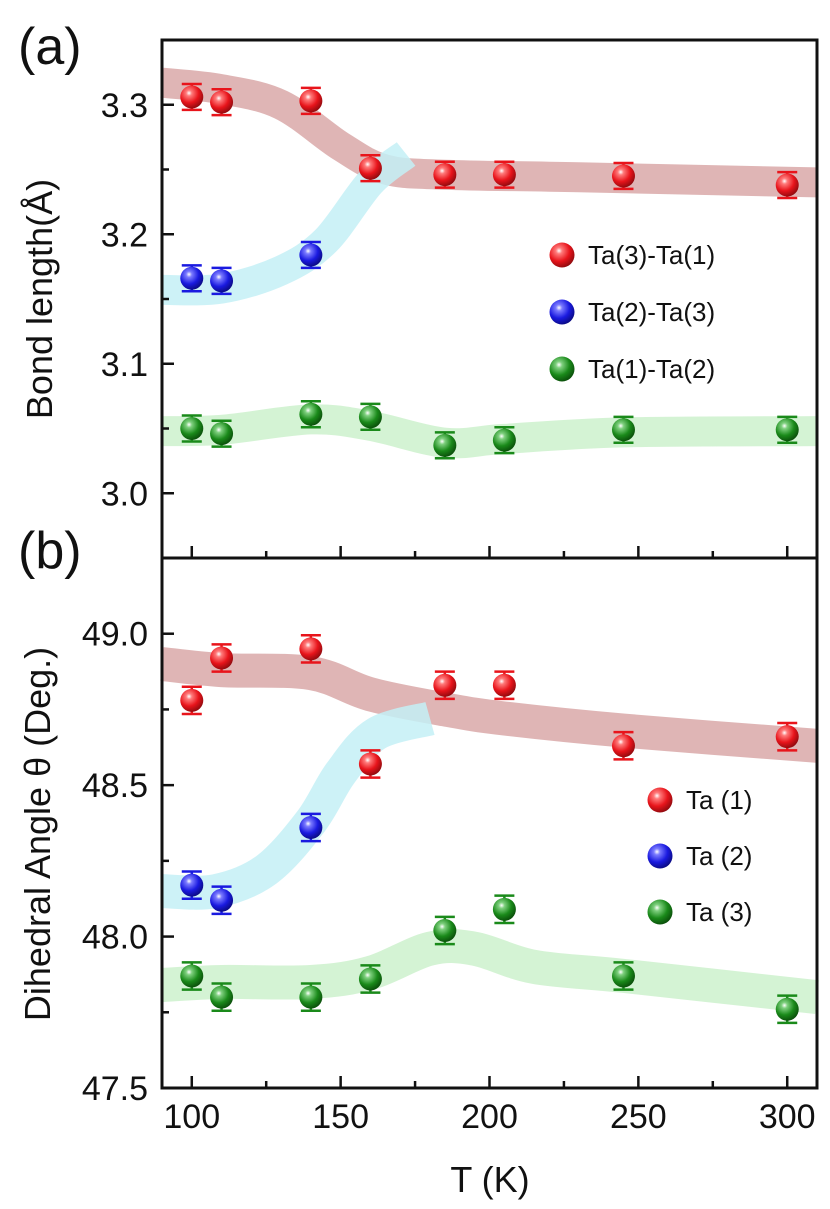  What do you see at coordinates (115, 786) in the screenshot?
I see `y-tick-label: 48.5` at bounding box center [115, 786].